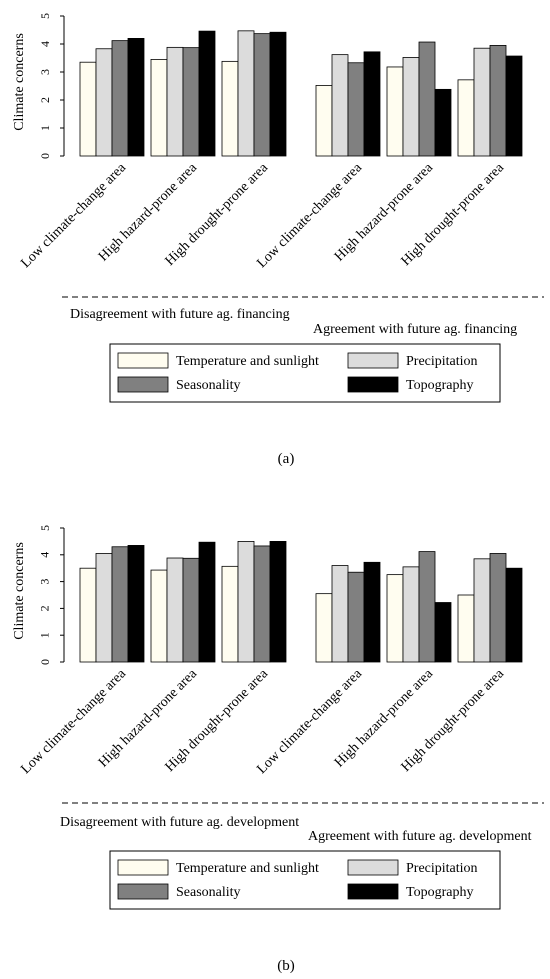  I want to click on group-label-1: Disagreement with future ag. development, so click(179, 822).